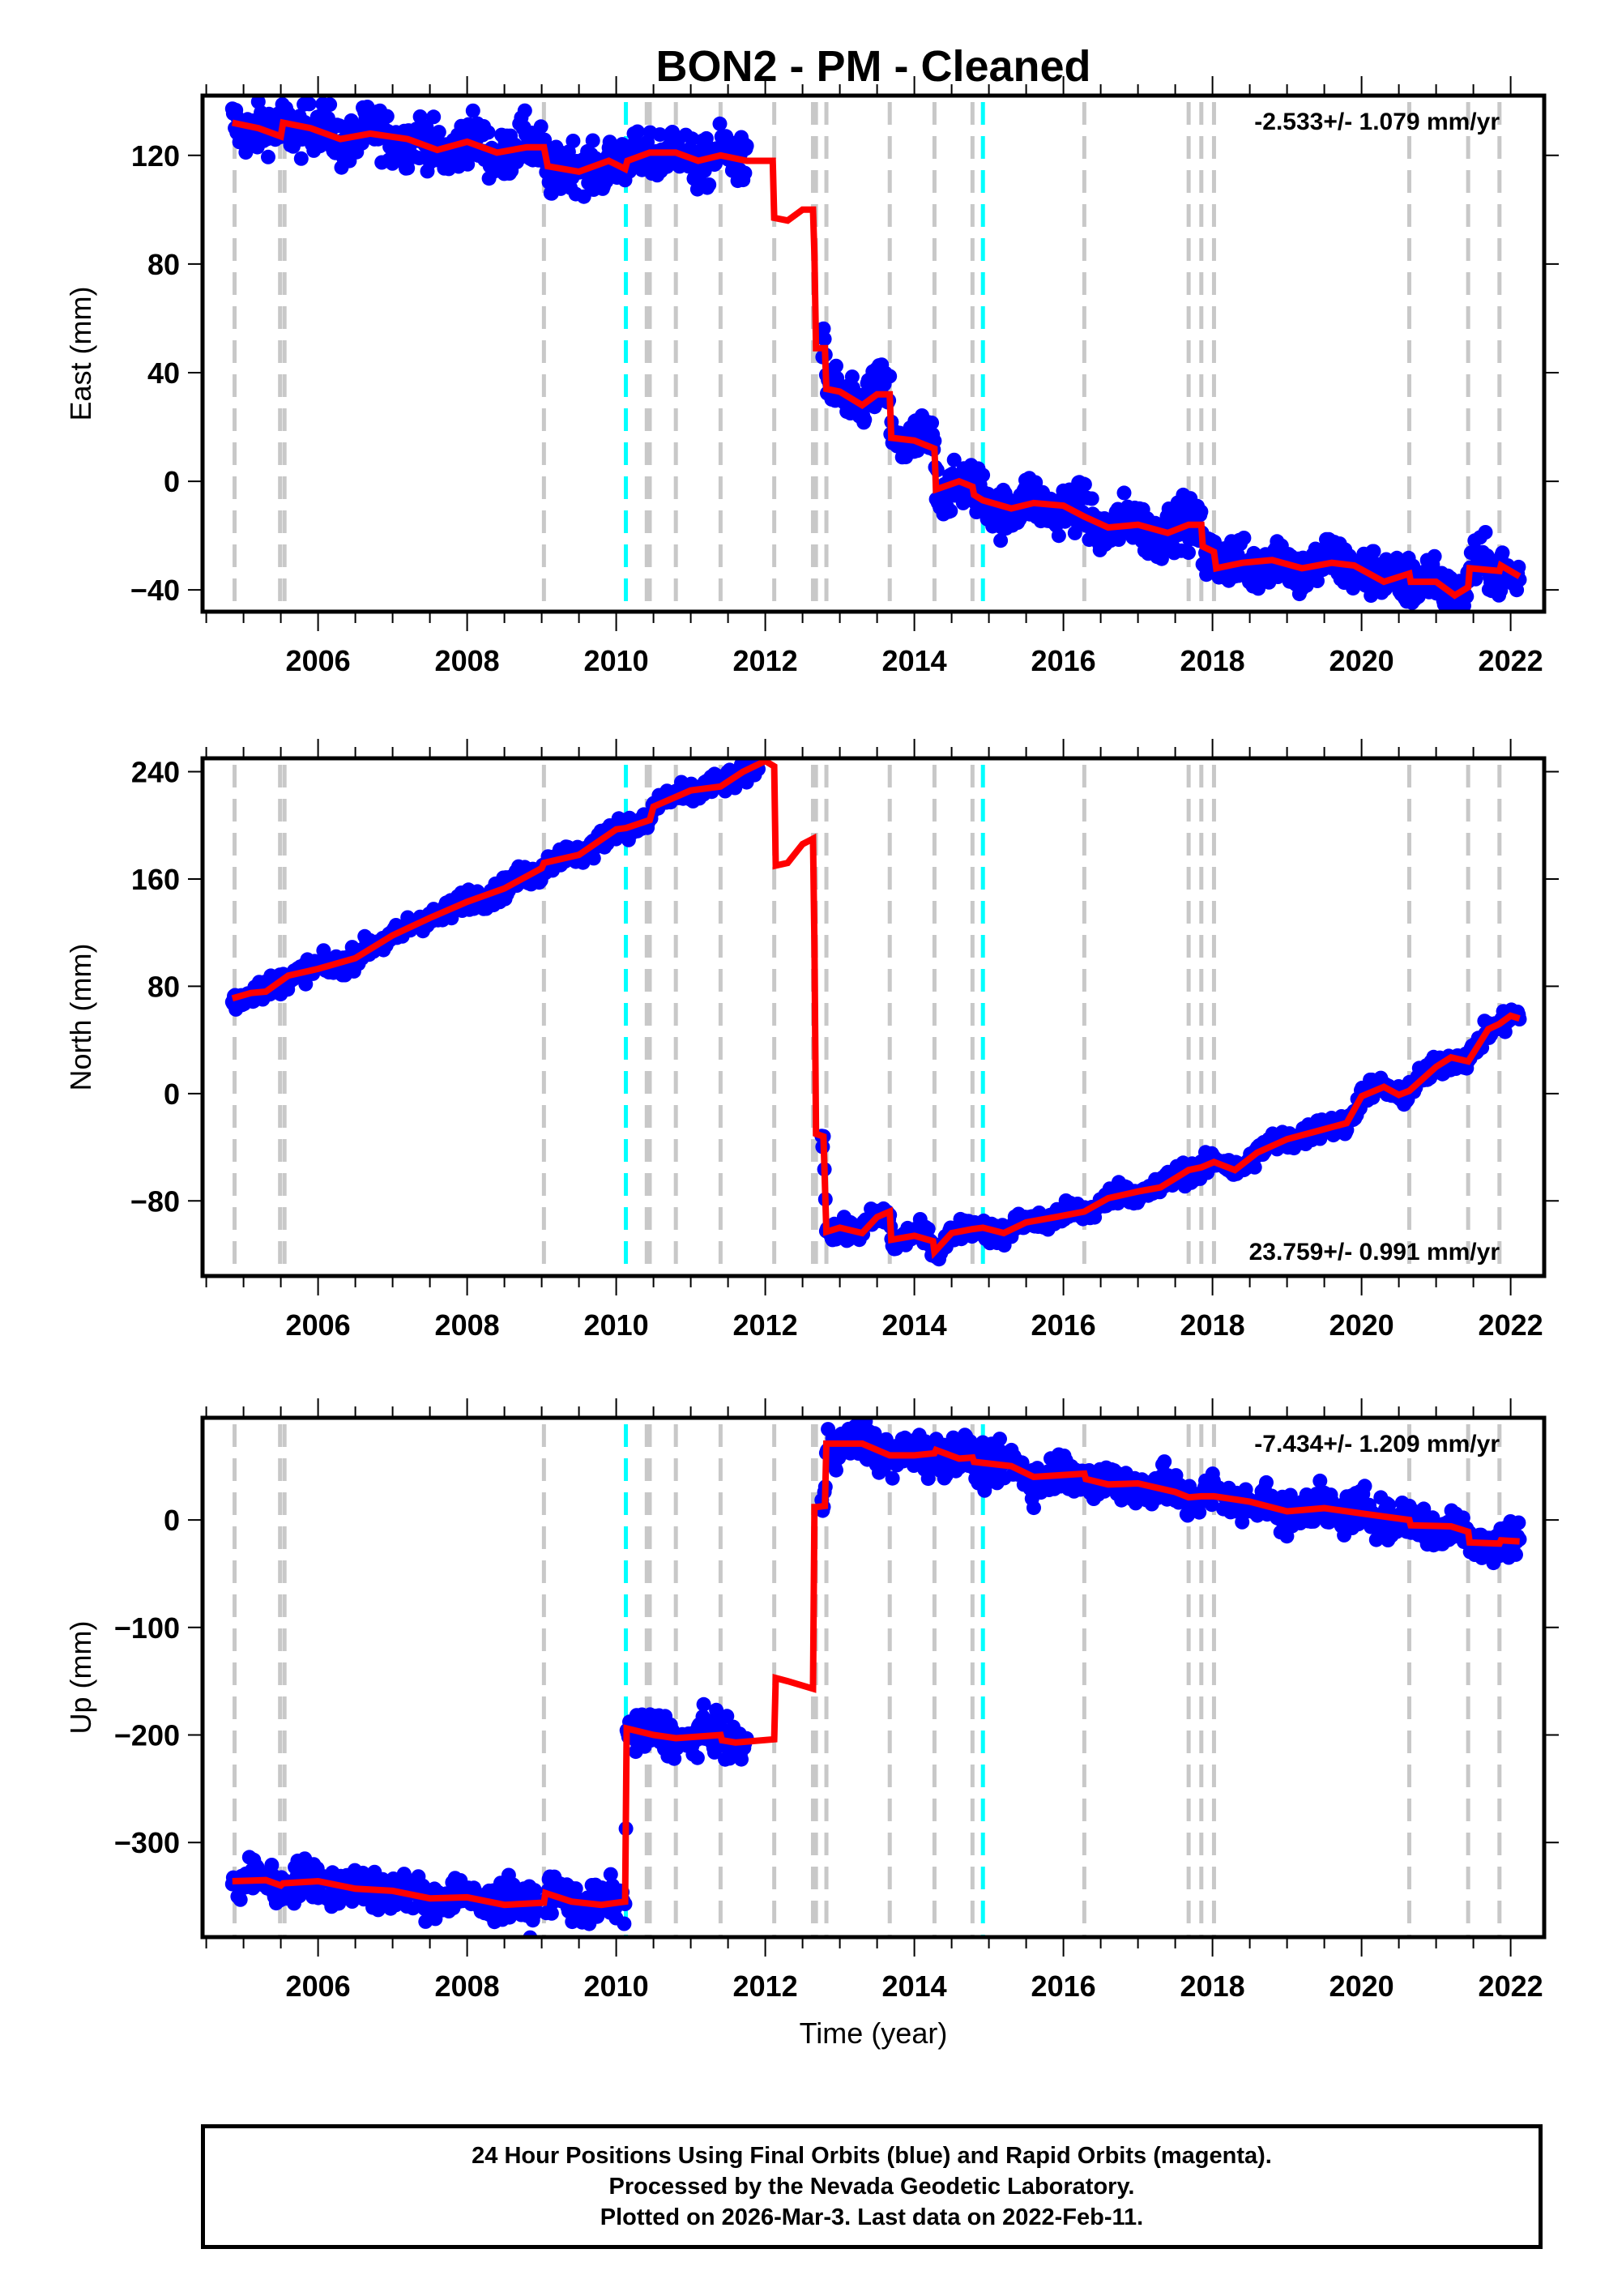 The height and width of the screenshot is (2296, 1609). Describe the element at coordinates (163, 264) in the screenshot. I see `y-tick-label: 80` at that location.